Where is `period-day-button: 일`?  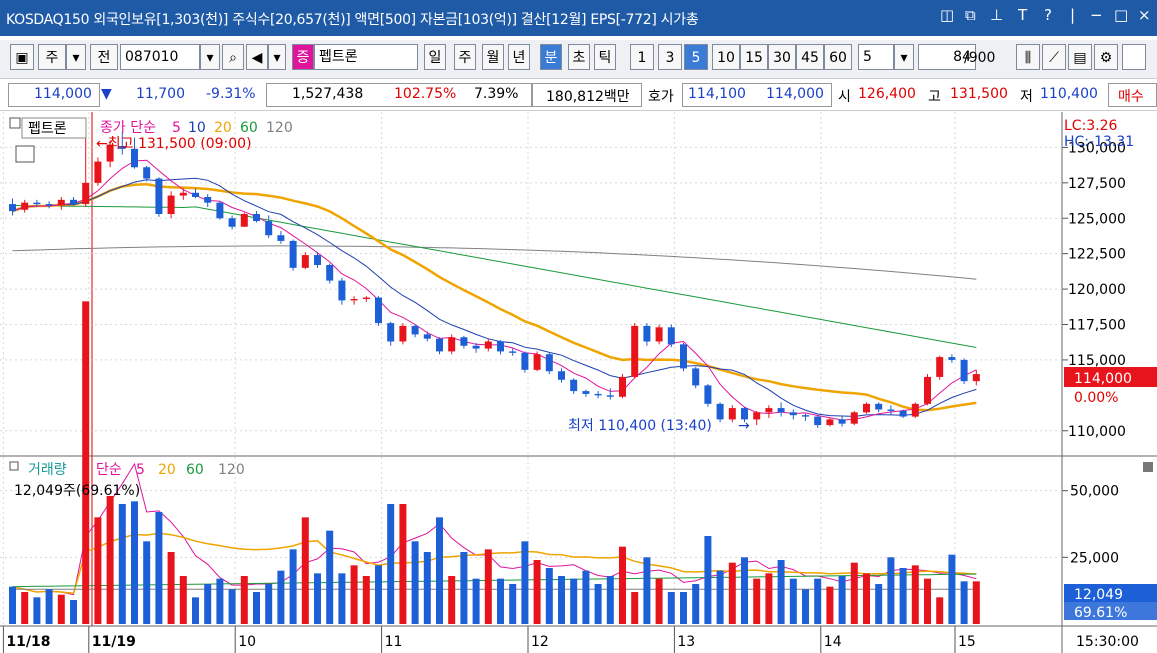
period-day-button: 일 is located at coordinates (435, 57).